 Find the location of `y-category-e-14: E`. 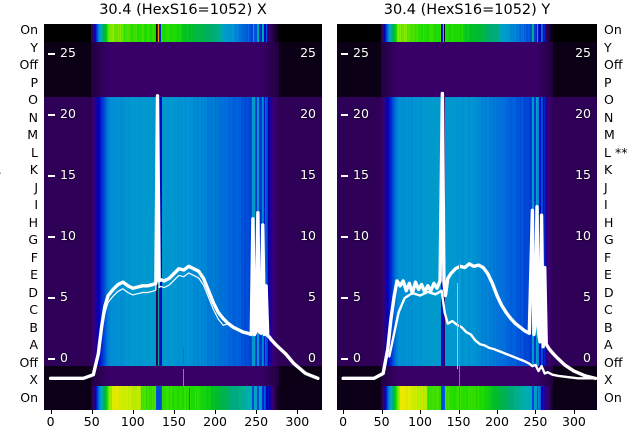

y-category-e-14: E is located at coordinates (34, 275).